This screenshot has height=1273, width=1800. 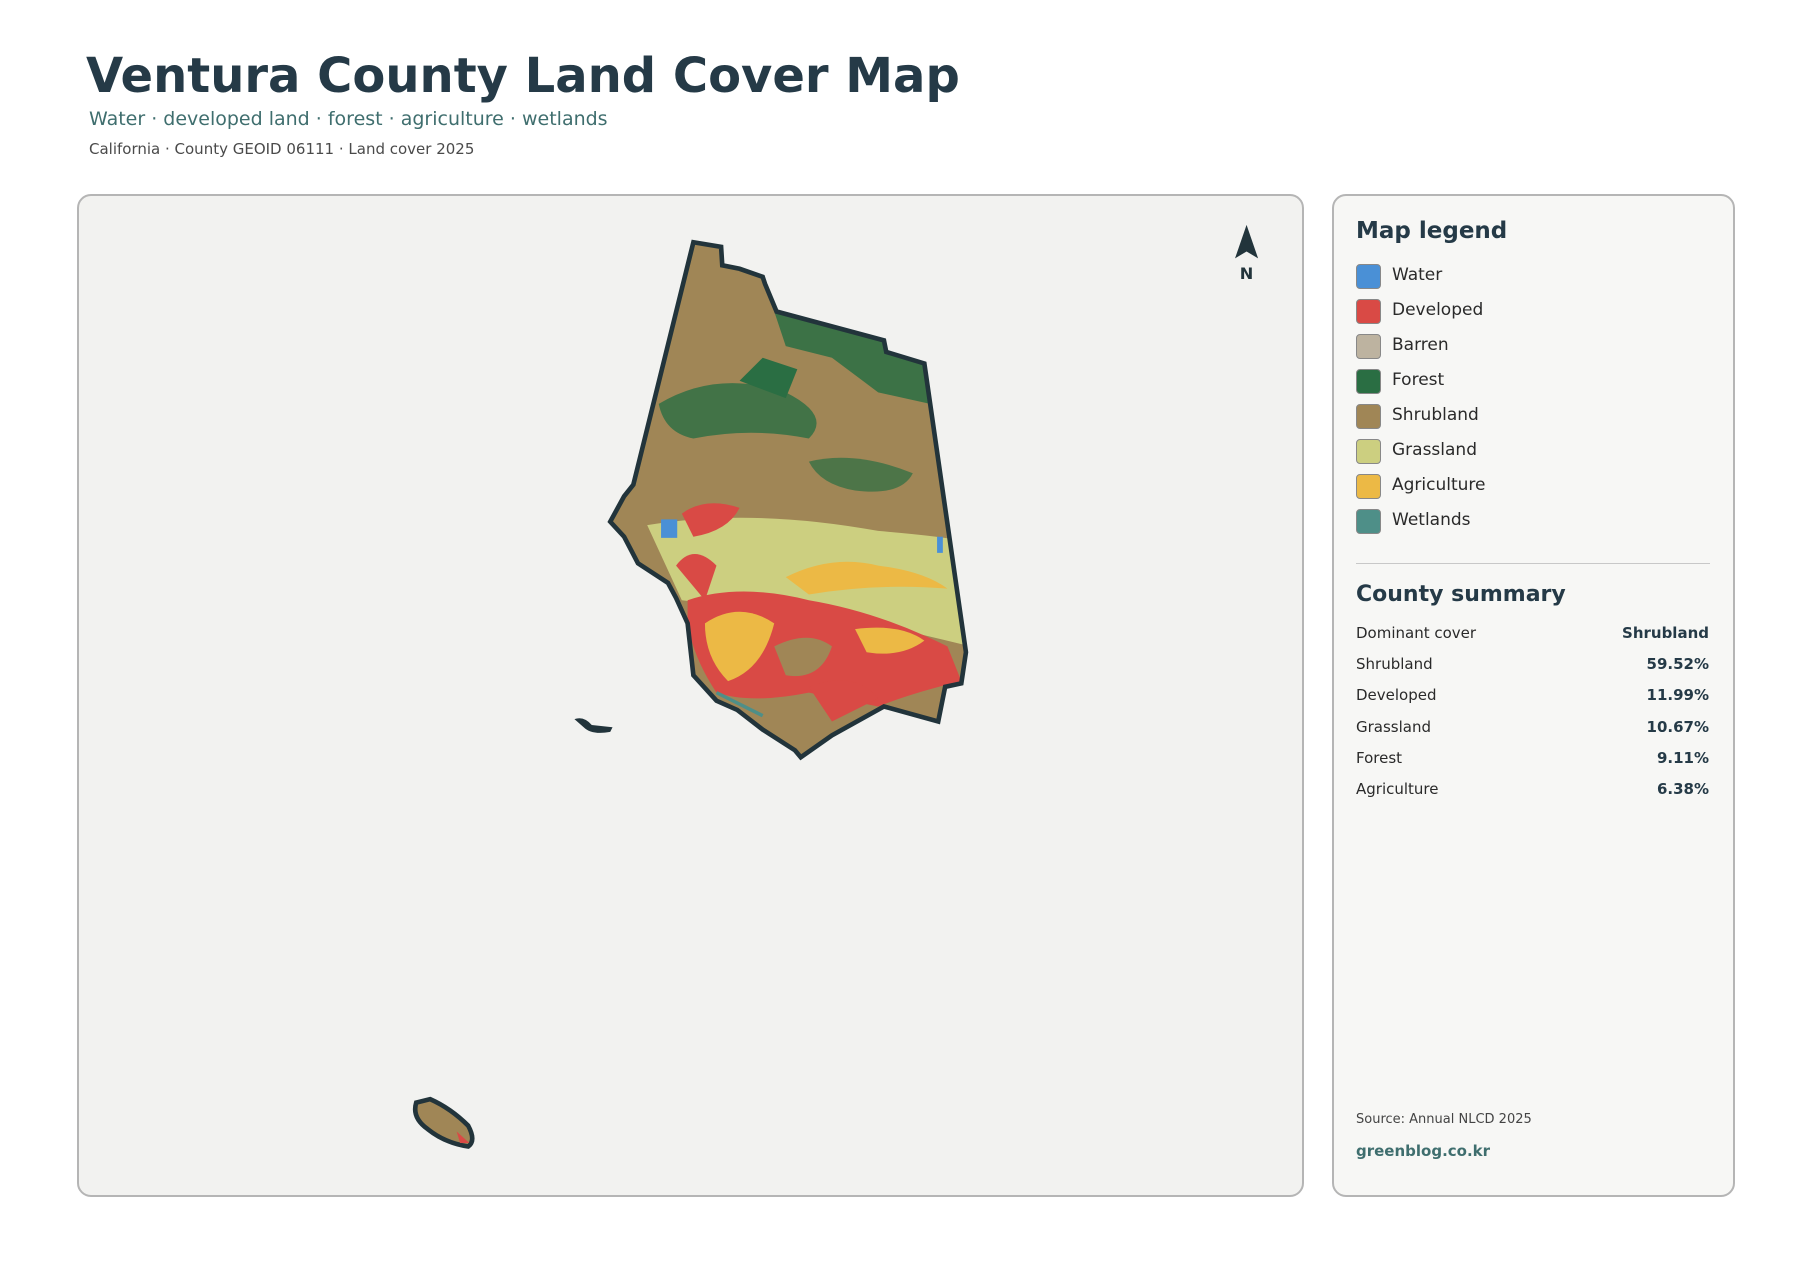 What do you see at coordinates (1682, 757) in the screenshot?
I see `summary-value: 9.11%` at bounding box center [1682, 757].